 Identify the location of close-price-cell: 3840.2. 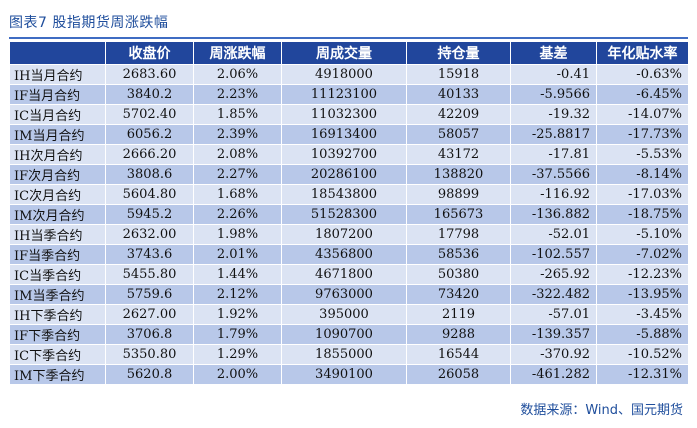
(149, 94).